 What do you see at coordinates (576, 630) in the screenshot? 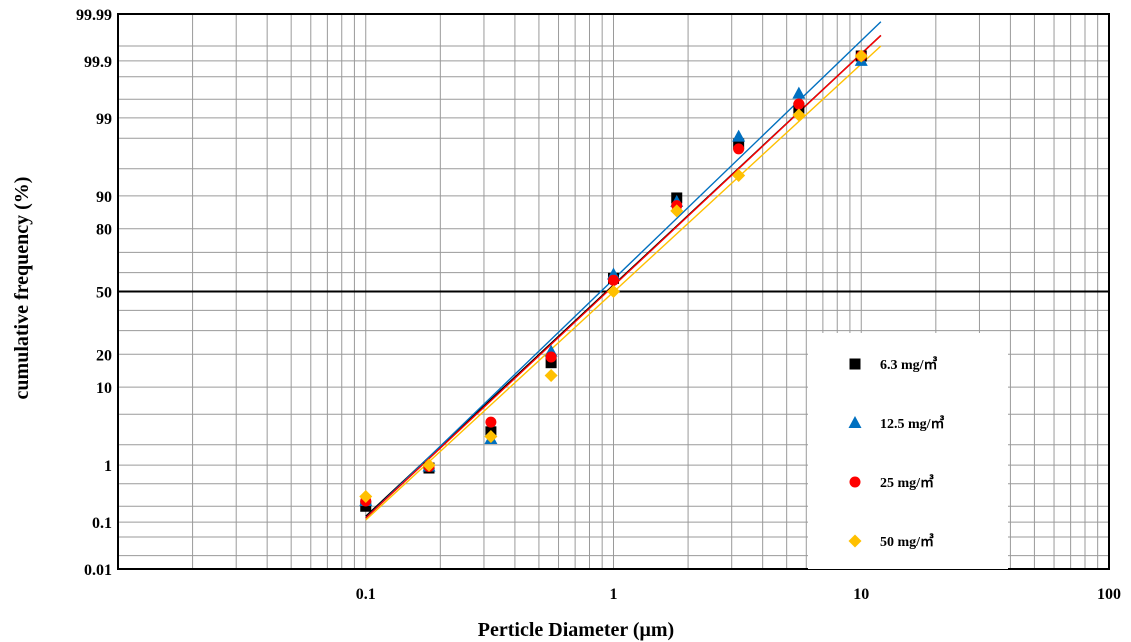
I see `x-axis-title: Perticle Diameter (μm)` at bounding box center [576, 630].